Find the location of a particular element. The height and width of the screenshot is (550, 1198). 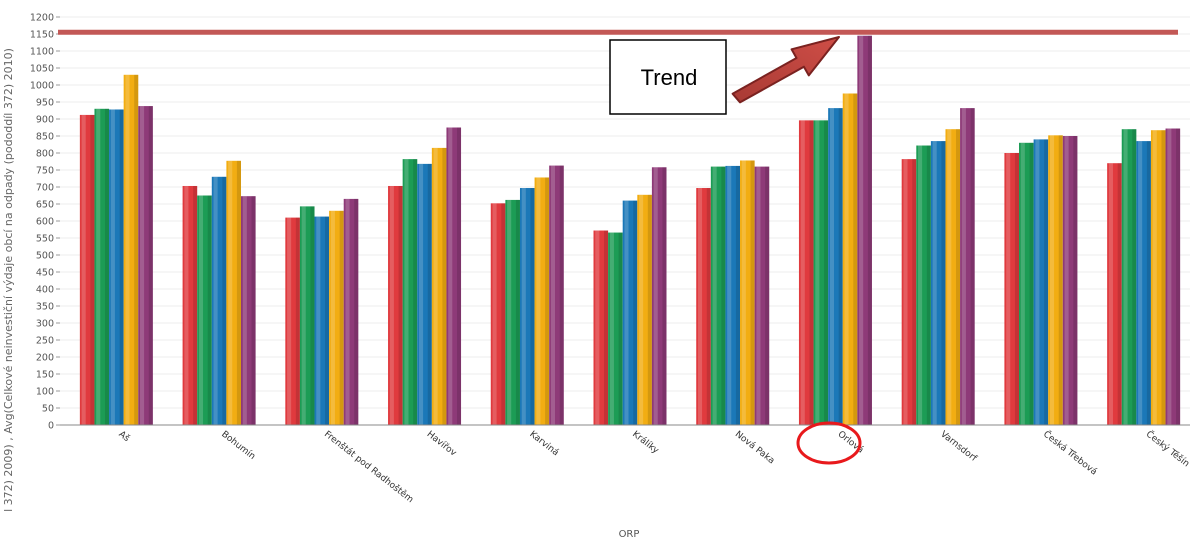

y-tick-label: 950 is located at coordinates (45, 103).